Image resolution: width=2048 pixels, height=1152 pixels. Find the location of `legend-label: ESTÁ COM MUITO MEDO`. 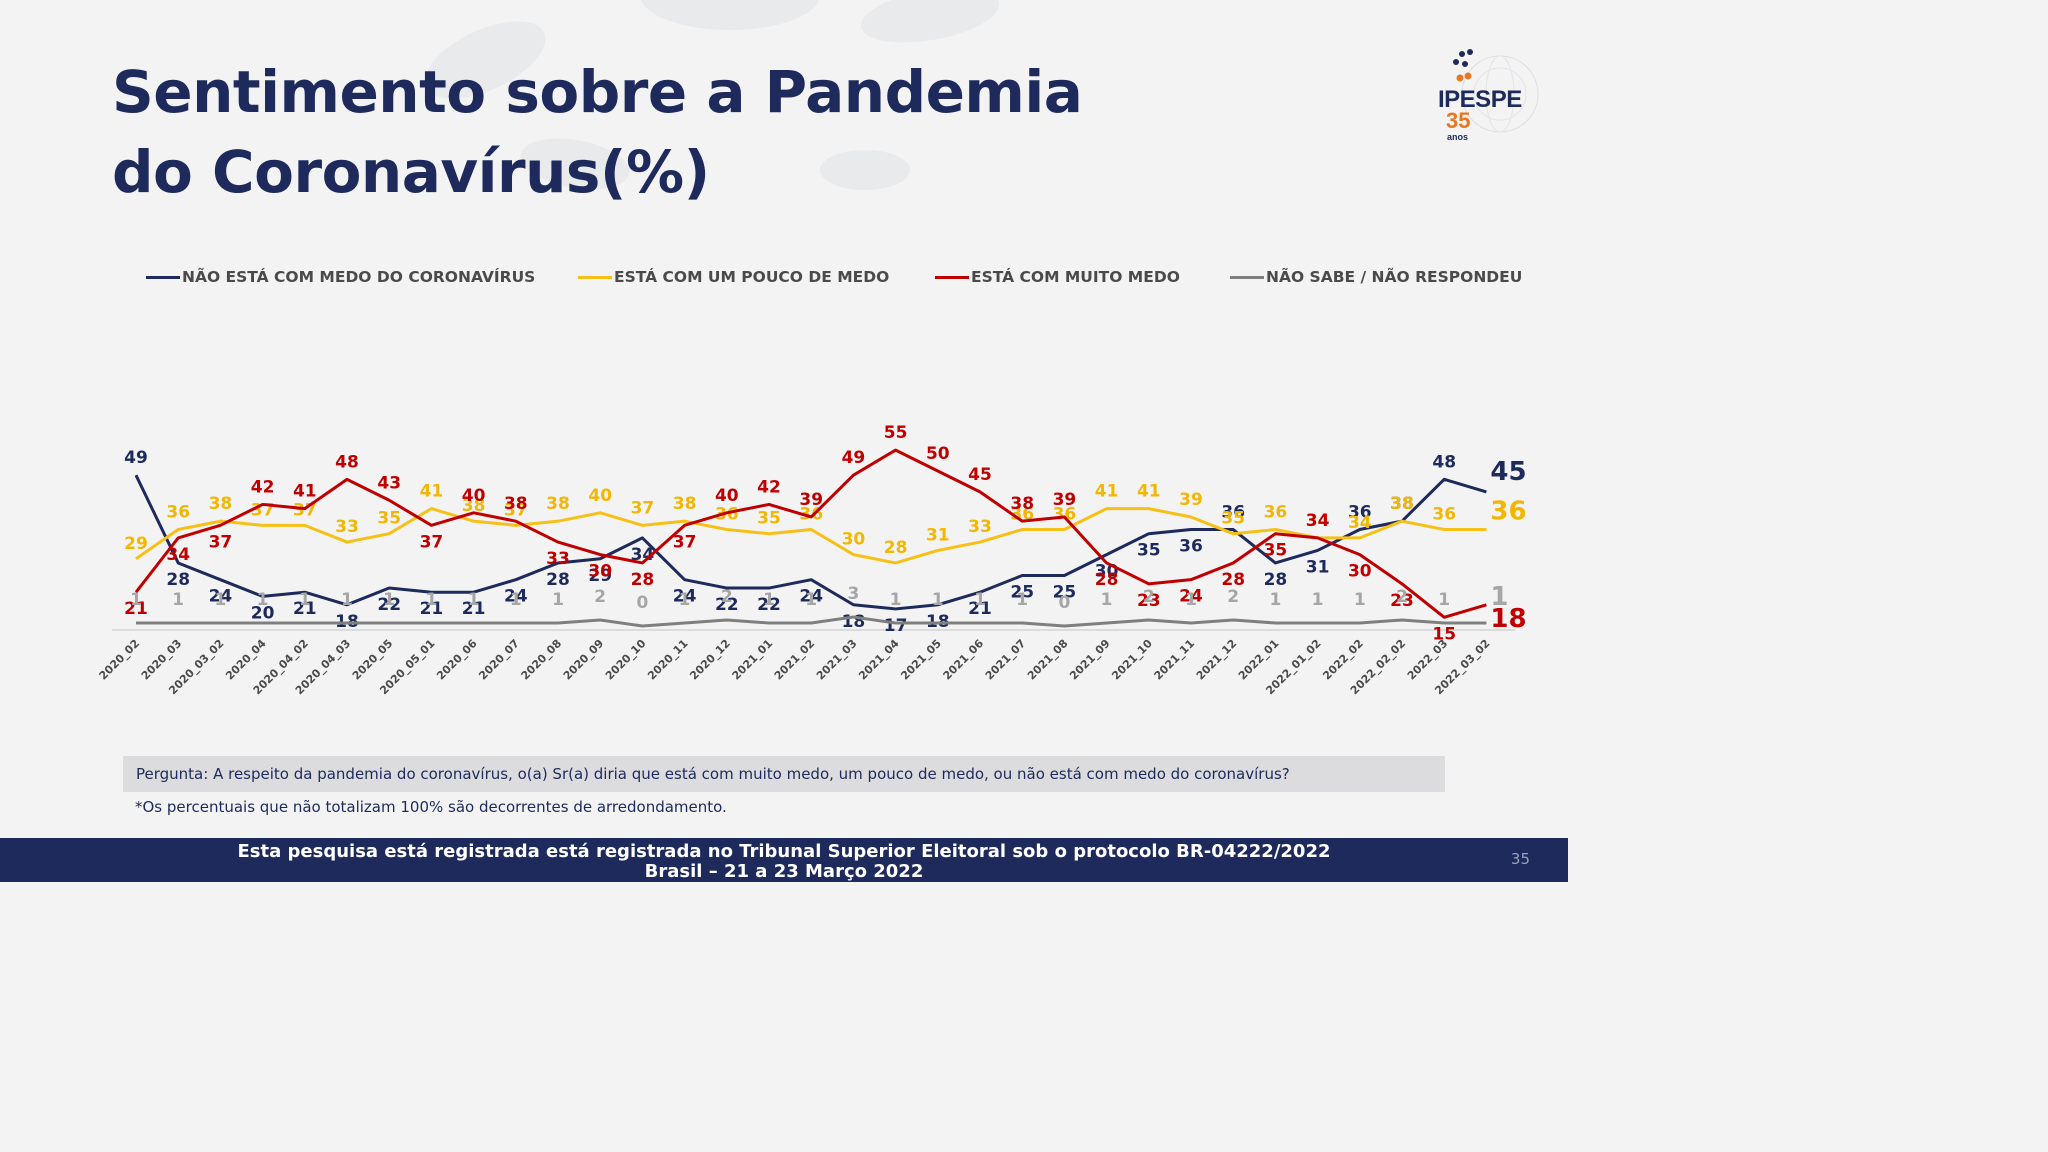

legend-label: ESTÁ COM MUITO MEDO is located at coordinates (1075, 277).